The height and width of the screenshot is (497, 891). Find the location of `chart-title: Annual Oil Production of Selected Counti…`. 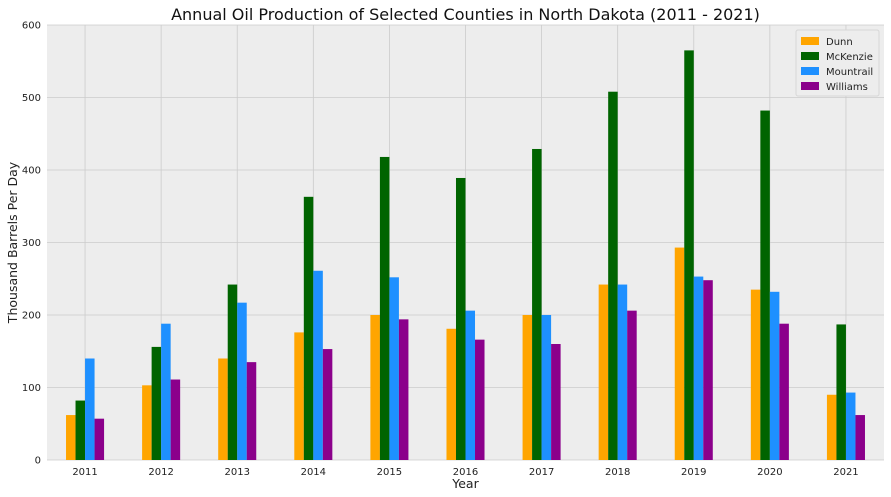

chart-title: Annual Oil Production of Selected Counti… is located at coordinates (465, 14).